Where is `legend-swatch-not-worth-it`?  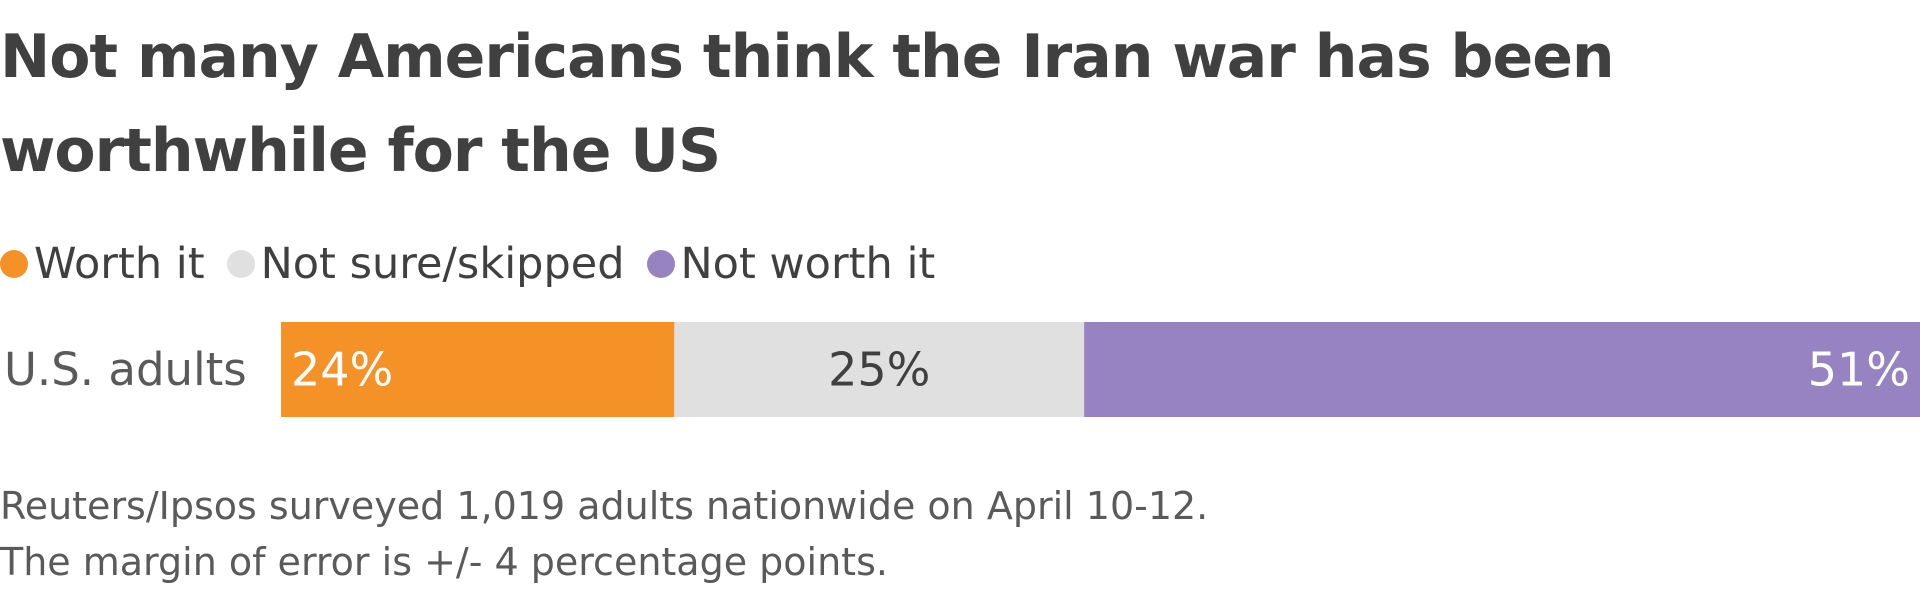
legend-swatch-not-worth-it is located at coordinates (660, 264).